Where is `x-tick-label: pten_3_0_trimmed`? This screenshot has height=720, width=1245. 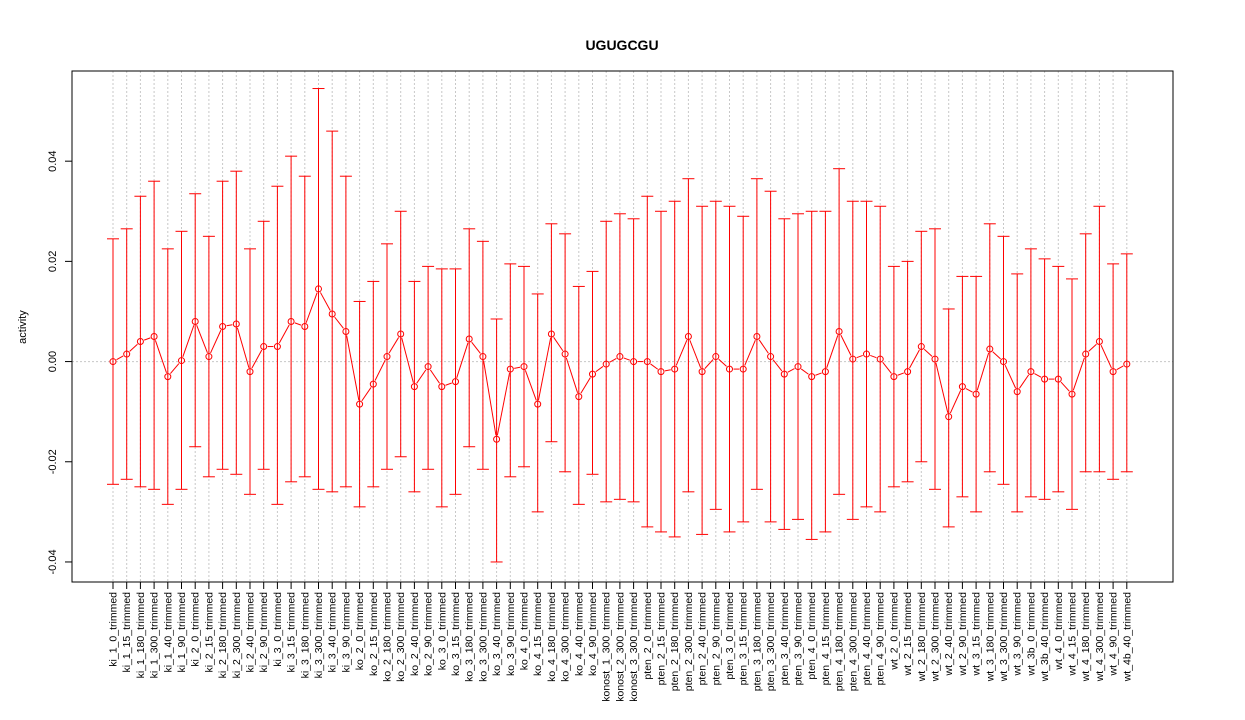
x-tick-label: pten_3_0_trimmed is located at coordinates (730, 636).